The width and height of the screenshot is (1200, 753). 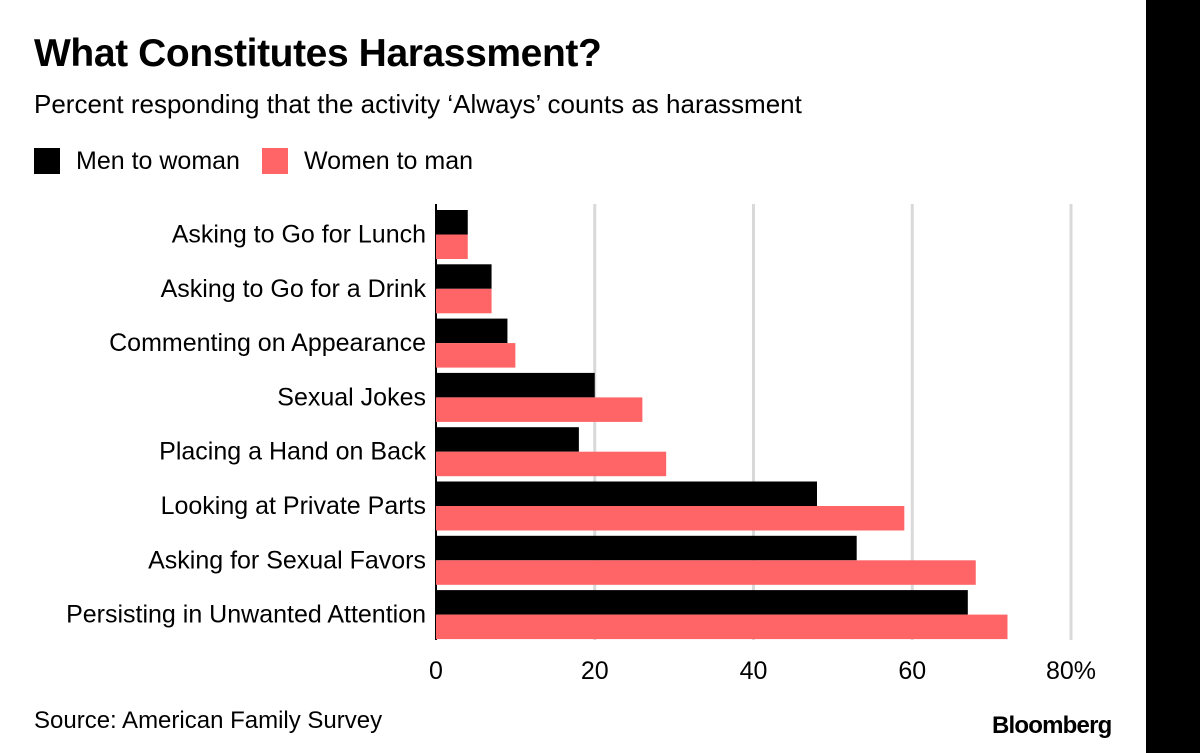 What do you see at coordinates (318, 53) in the screenshot?
I see `chart-title: What Constitutes Harassment?` at bounding box center [318, 53].